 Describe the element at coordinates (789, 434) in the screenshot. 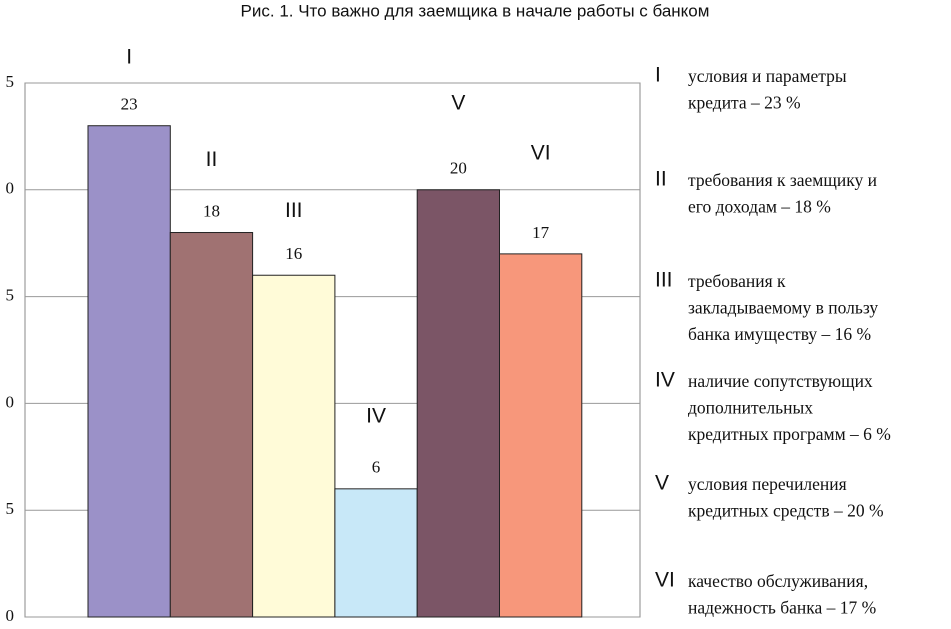

I see `legend-text: кредитных программ – 6 %` at that location.